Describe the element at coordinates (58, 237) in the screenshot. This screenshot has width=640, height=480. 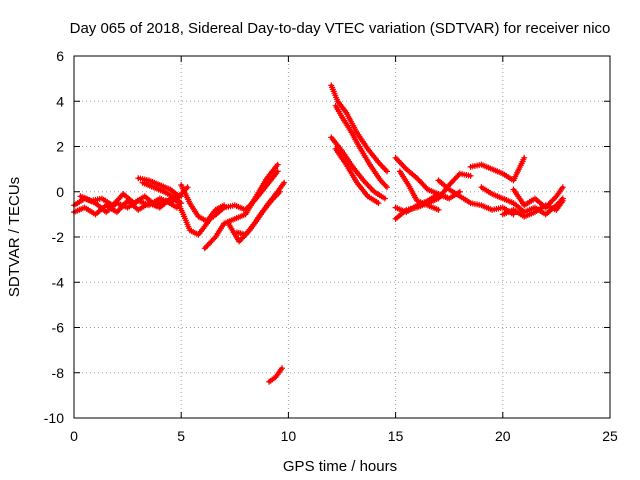
I see `y-tick-label: -2` at that location.